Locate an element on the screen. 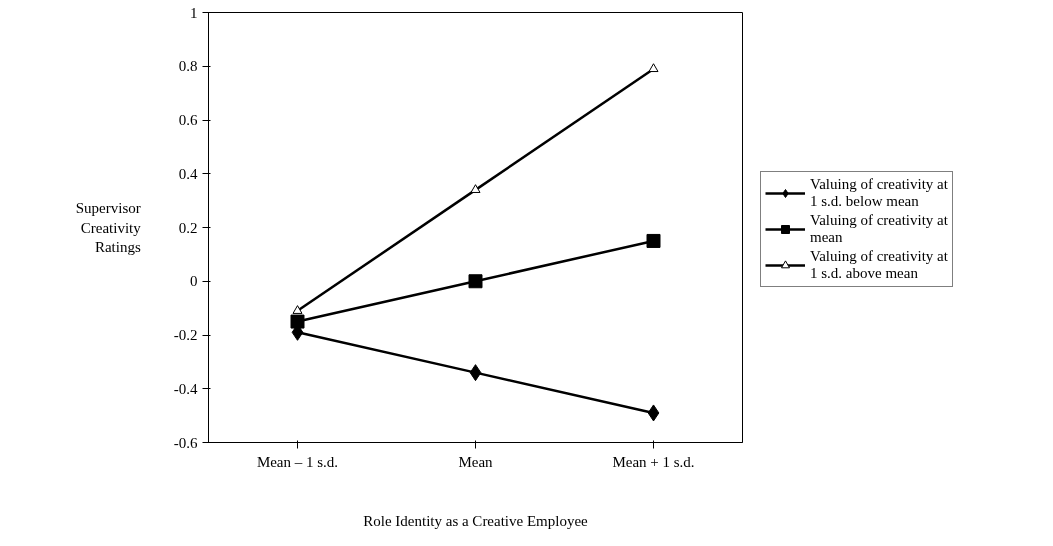  y-tick-label: 1 is located at coordinates (194, 12).